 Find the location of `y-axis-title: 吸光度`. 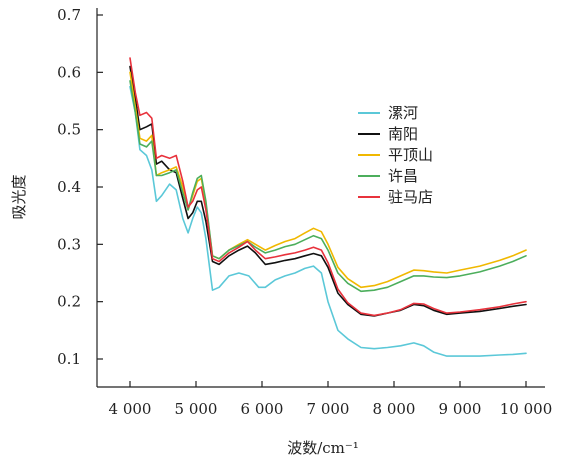

y-axis-title: 吸光度 is located at coordinates (19, 196).